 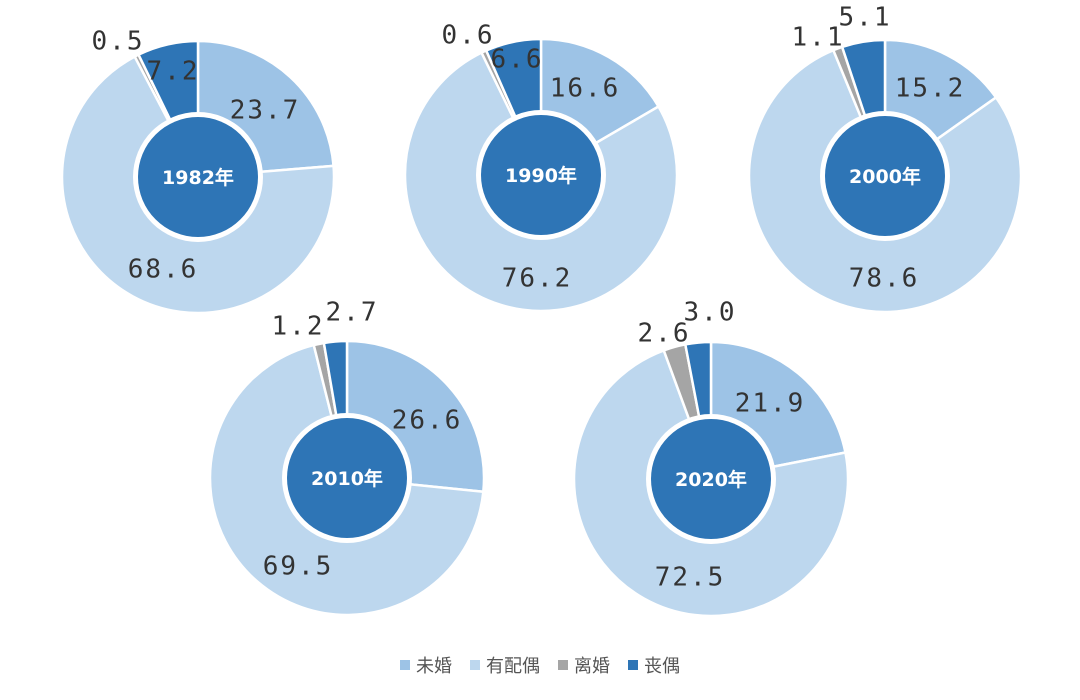 What do you see at coordinates (298, 567) in the screenshot?
I see `value-label-youpeiou-3: 69.5` at bounding box center [298, 567].